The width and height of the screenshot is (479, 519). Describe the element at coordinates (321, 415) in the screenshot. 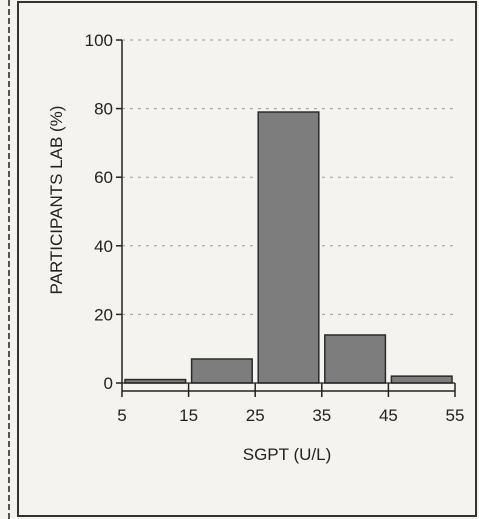

I see `x-tick-label-35: 35` at that location.